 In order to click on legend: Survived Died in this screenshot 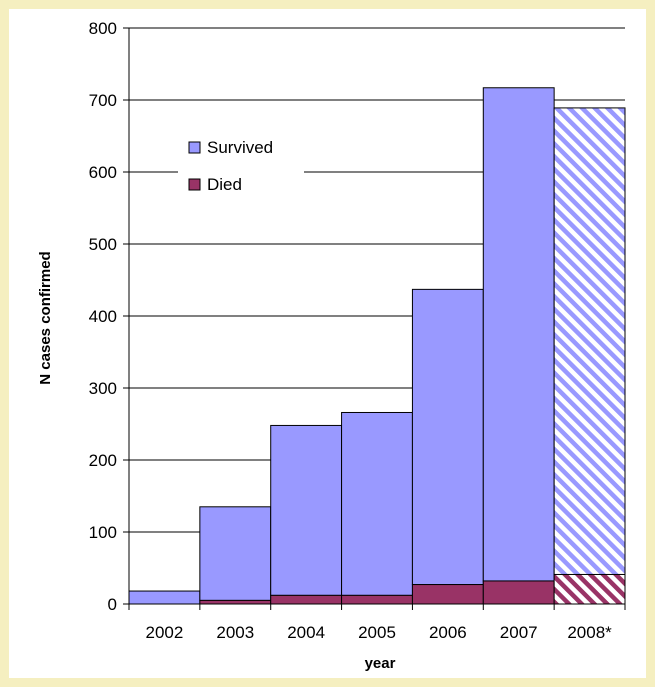, I will do `click(241, 169)`.